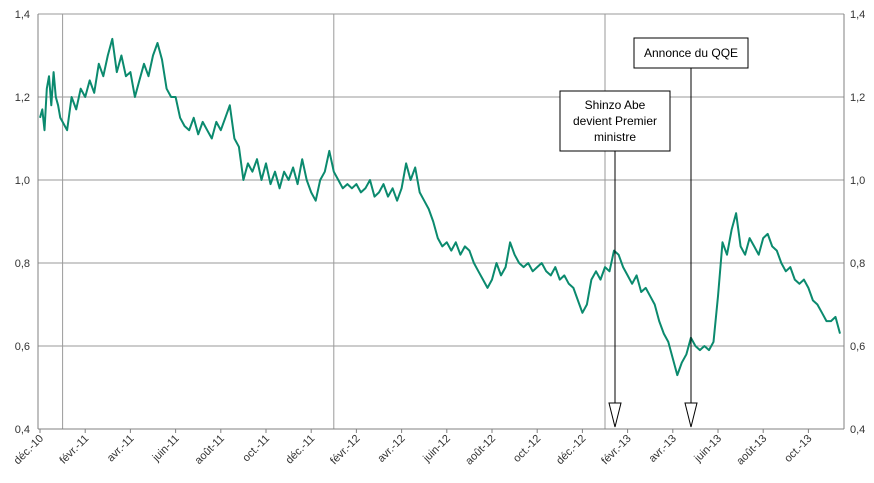 The height and width of the screenshot is (483, 874). Describe the element at coordinates (857, 181) in the screenshot. I see `y-tick-label-right: 1,0` at that location.